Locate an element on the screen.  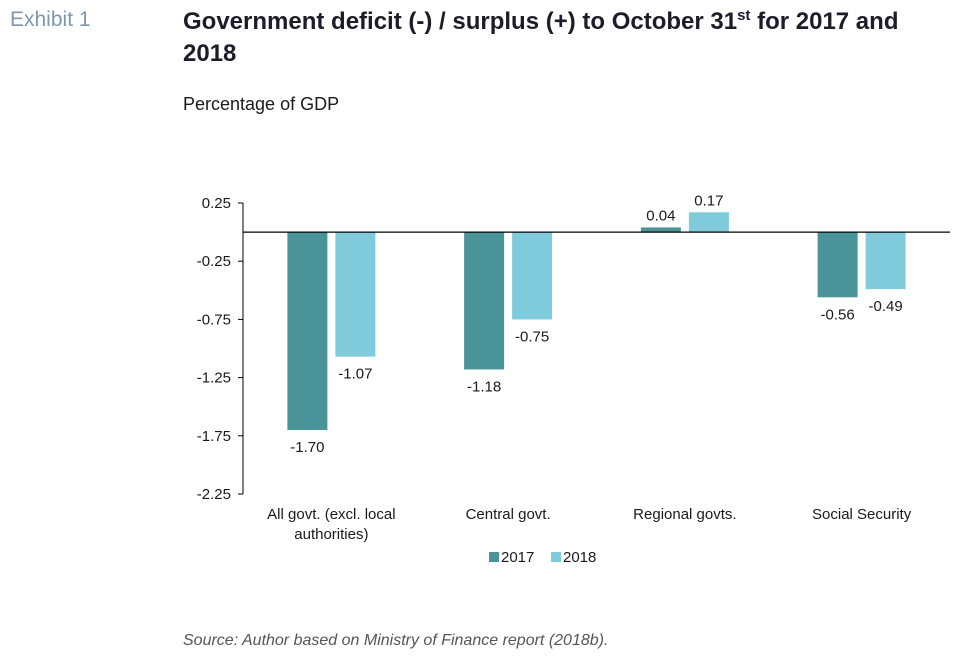
chart-title-superscript: st is located at coordinates (744, 15).